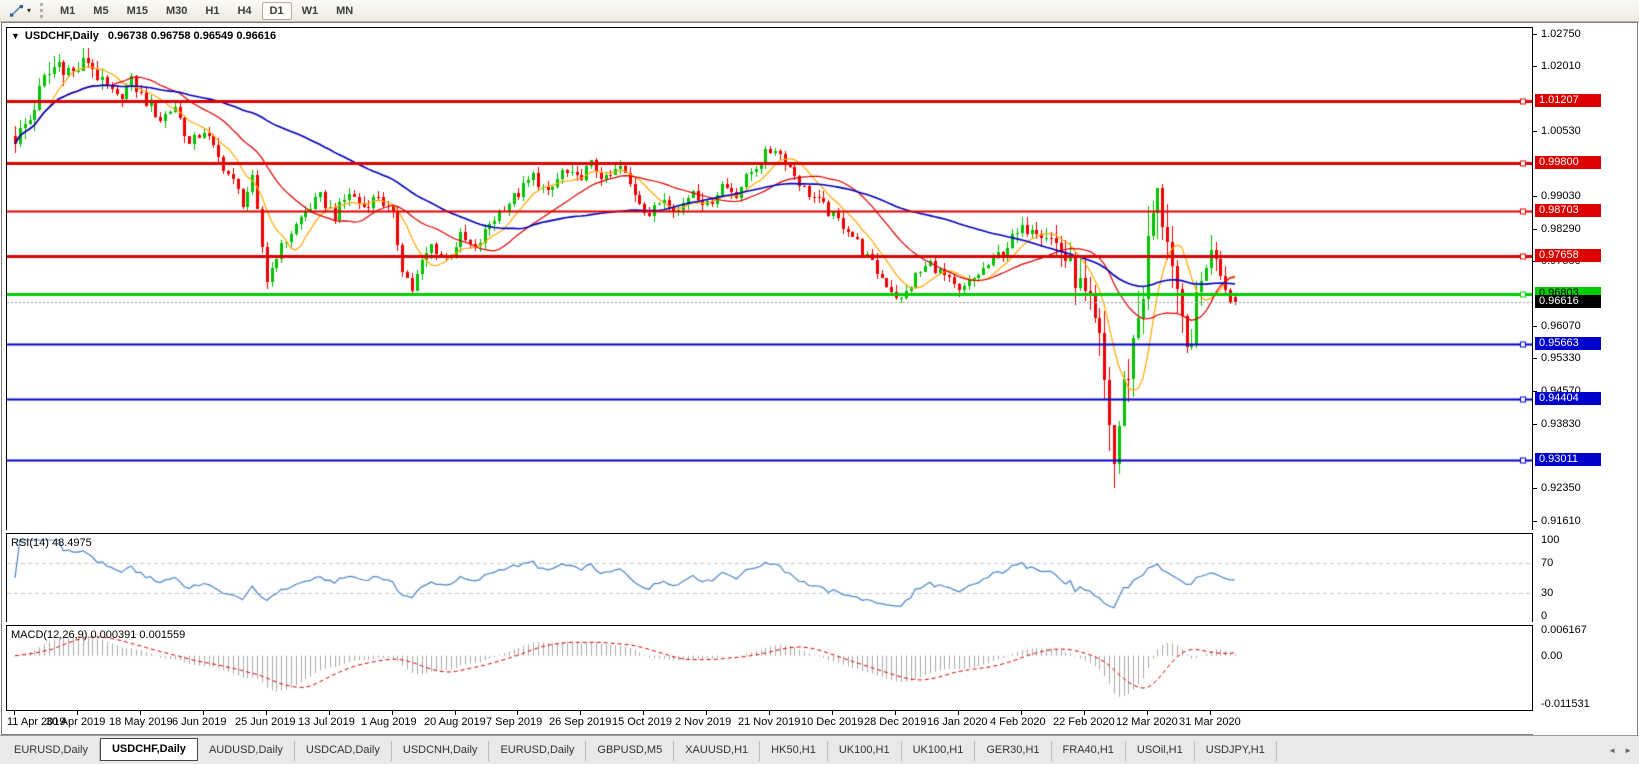 The height and width of the screenshot is (764, 1639). I want to click on timeframe-button-h1: H1, so click(212, 11).